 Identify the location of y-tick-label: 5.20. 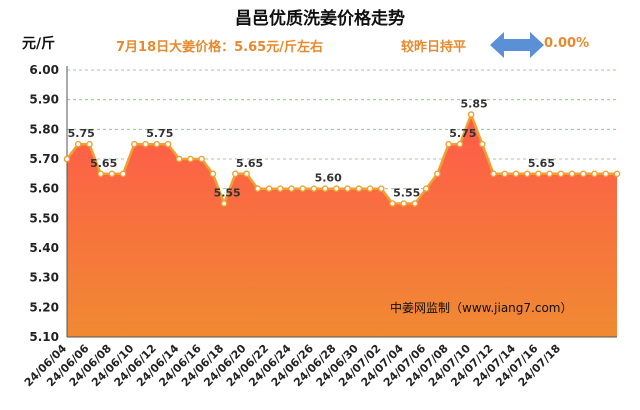
(44, 307).